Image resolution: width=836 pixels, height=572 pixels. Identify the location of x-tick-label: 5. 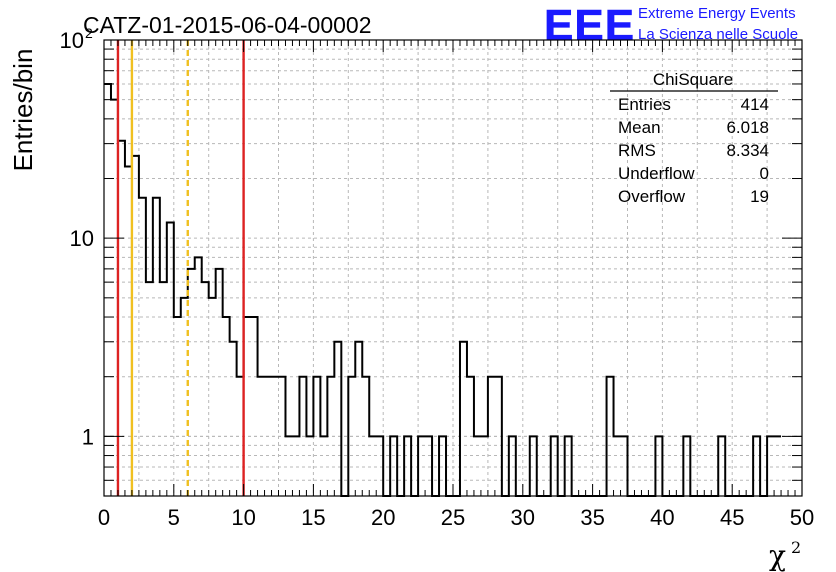
(174, 517).